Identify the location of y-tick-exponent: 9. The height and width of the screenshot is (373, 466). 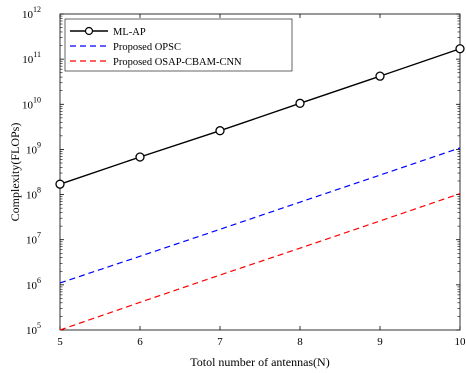
(39, 144).